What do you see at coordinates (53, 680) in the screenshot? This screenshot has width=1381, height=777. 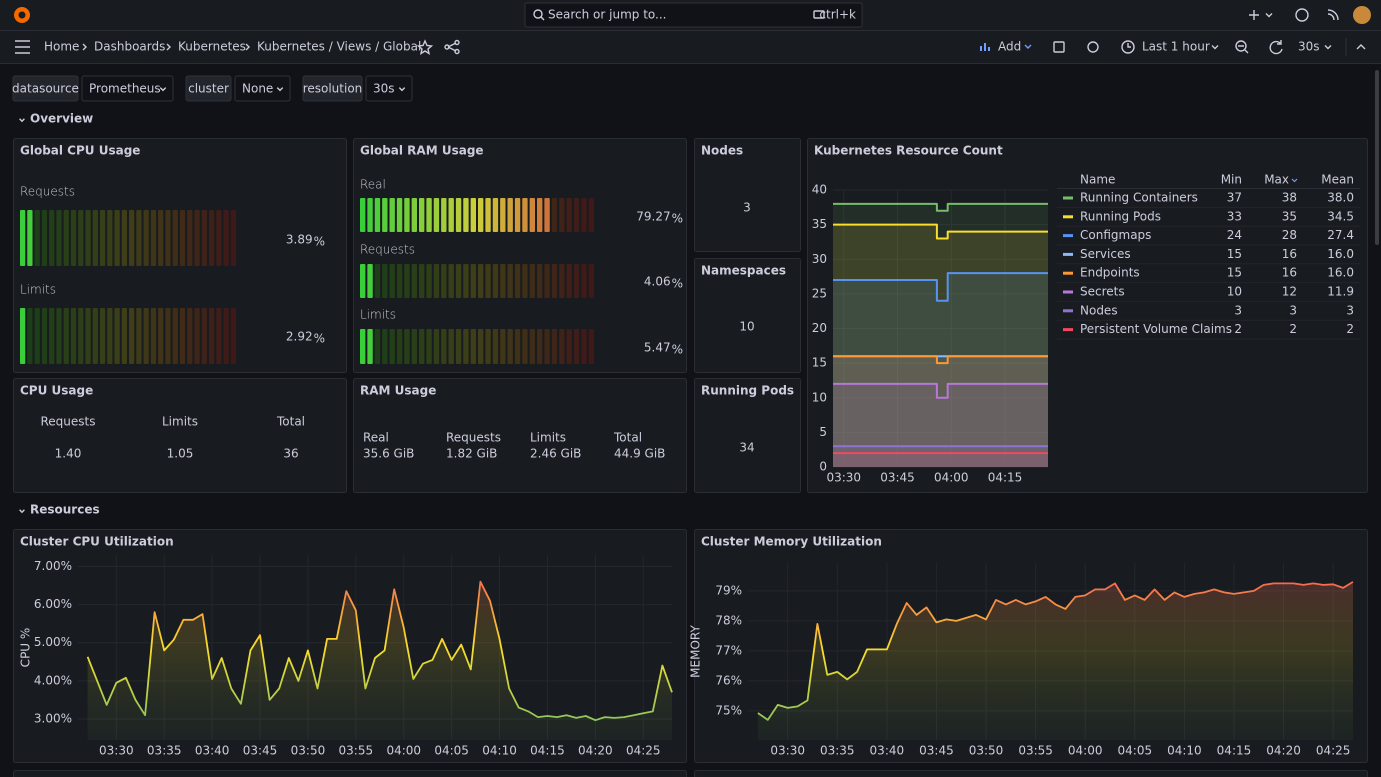 I see `y-tick-label: 4.00%` at bounding box center [53, 680].